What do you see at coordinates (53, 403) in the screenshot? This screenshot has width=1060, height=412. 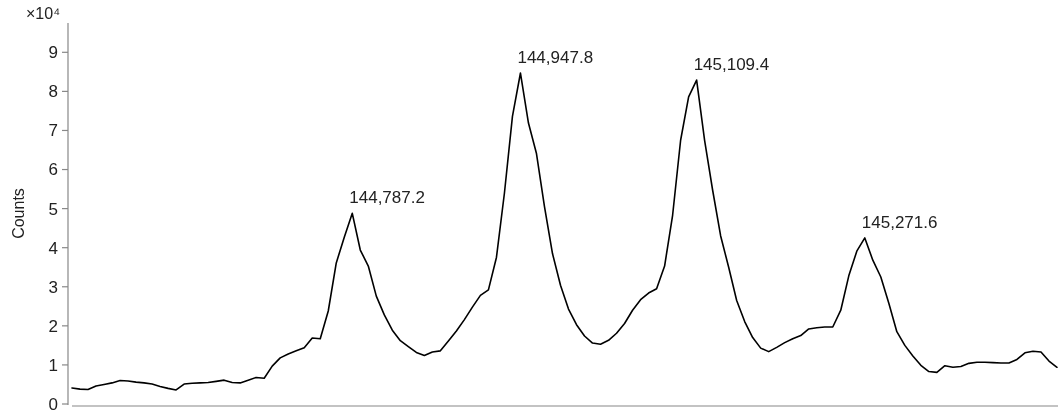 I see `y-tick-label: 0` at bounding box center [53, 403].